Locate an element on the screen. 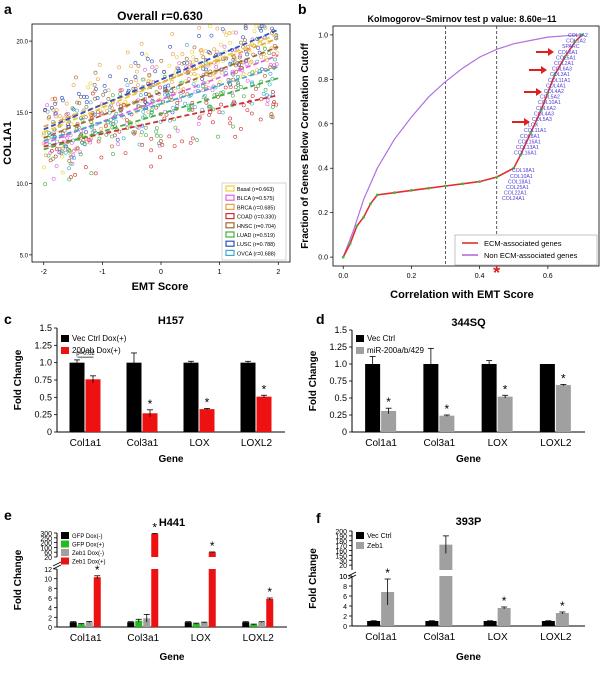 This screenshot has height=685, width=608. panel-e-ytick-label: 100 is located at coordinates (46, 548).